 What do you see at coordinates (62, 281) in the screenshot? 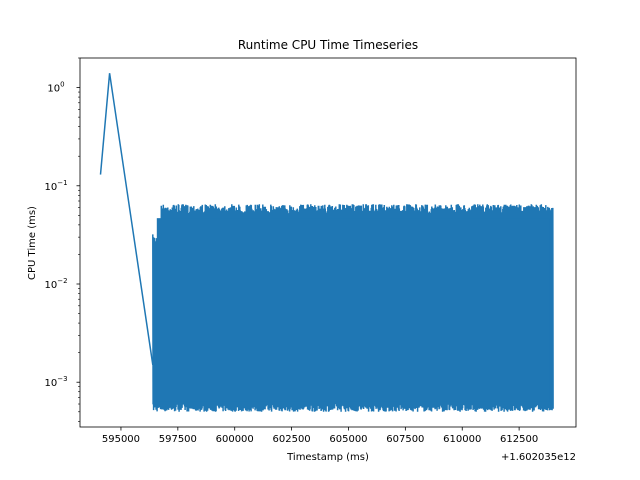
I see `y-tick-exponent: −2` at bounding box center [62, 281].